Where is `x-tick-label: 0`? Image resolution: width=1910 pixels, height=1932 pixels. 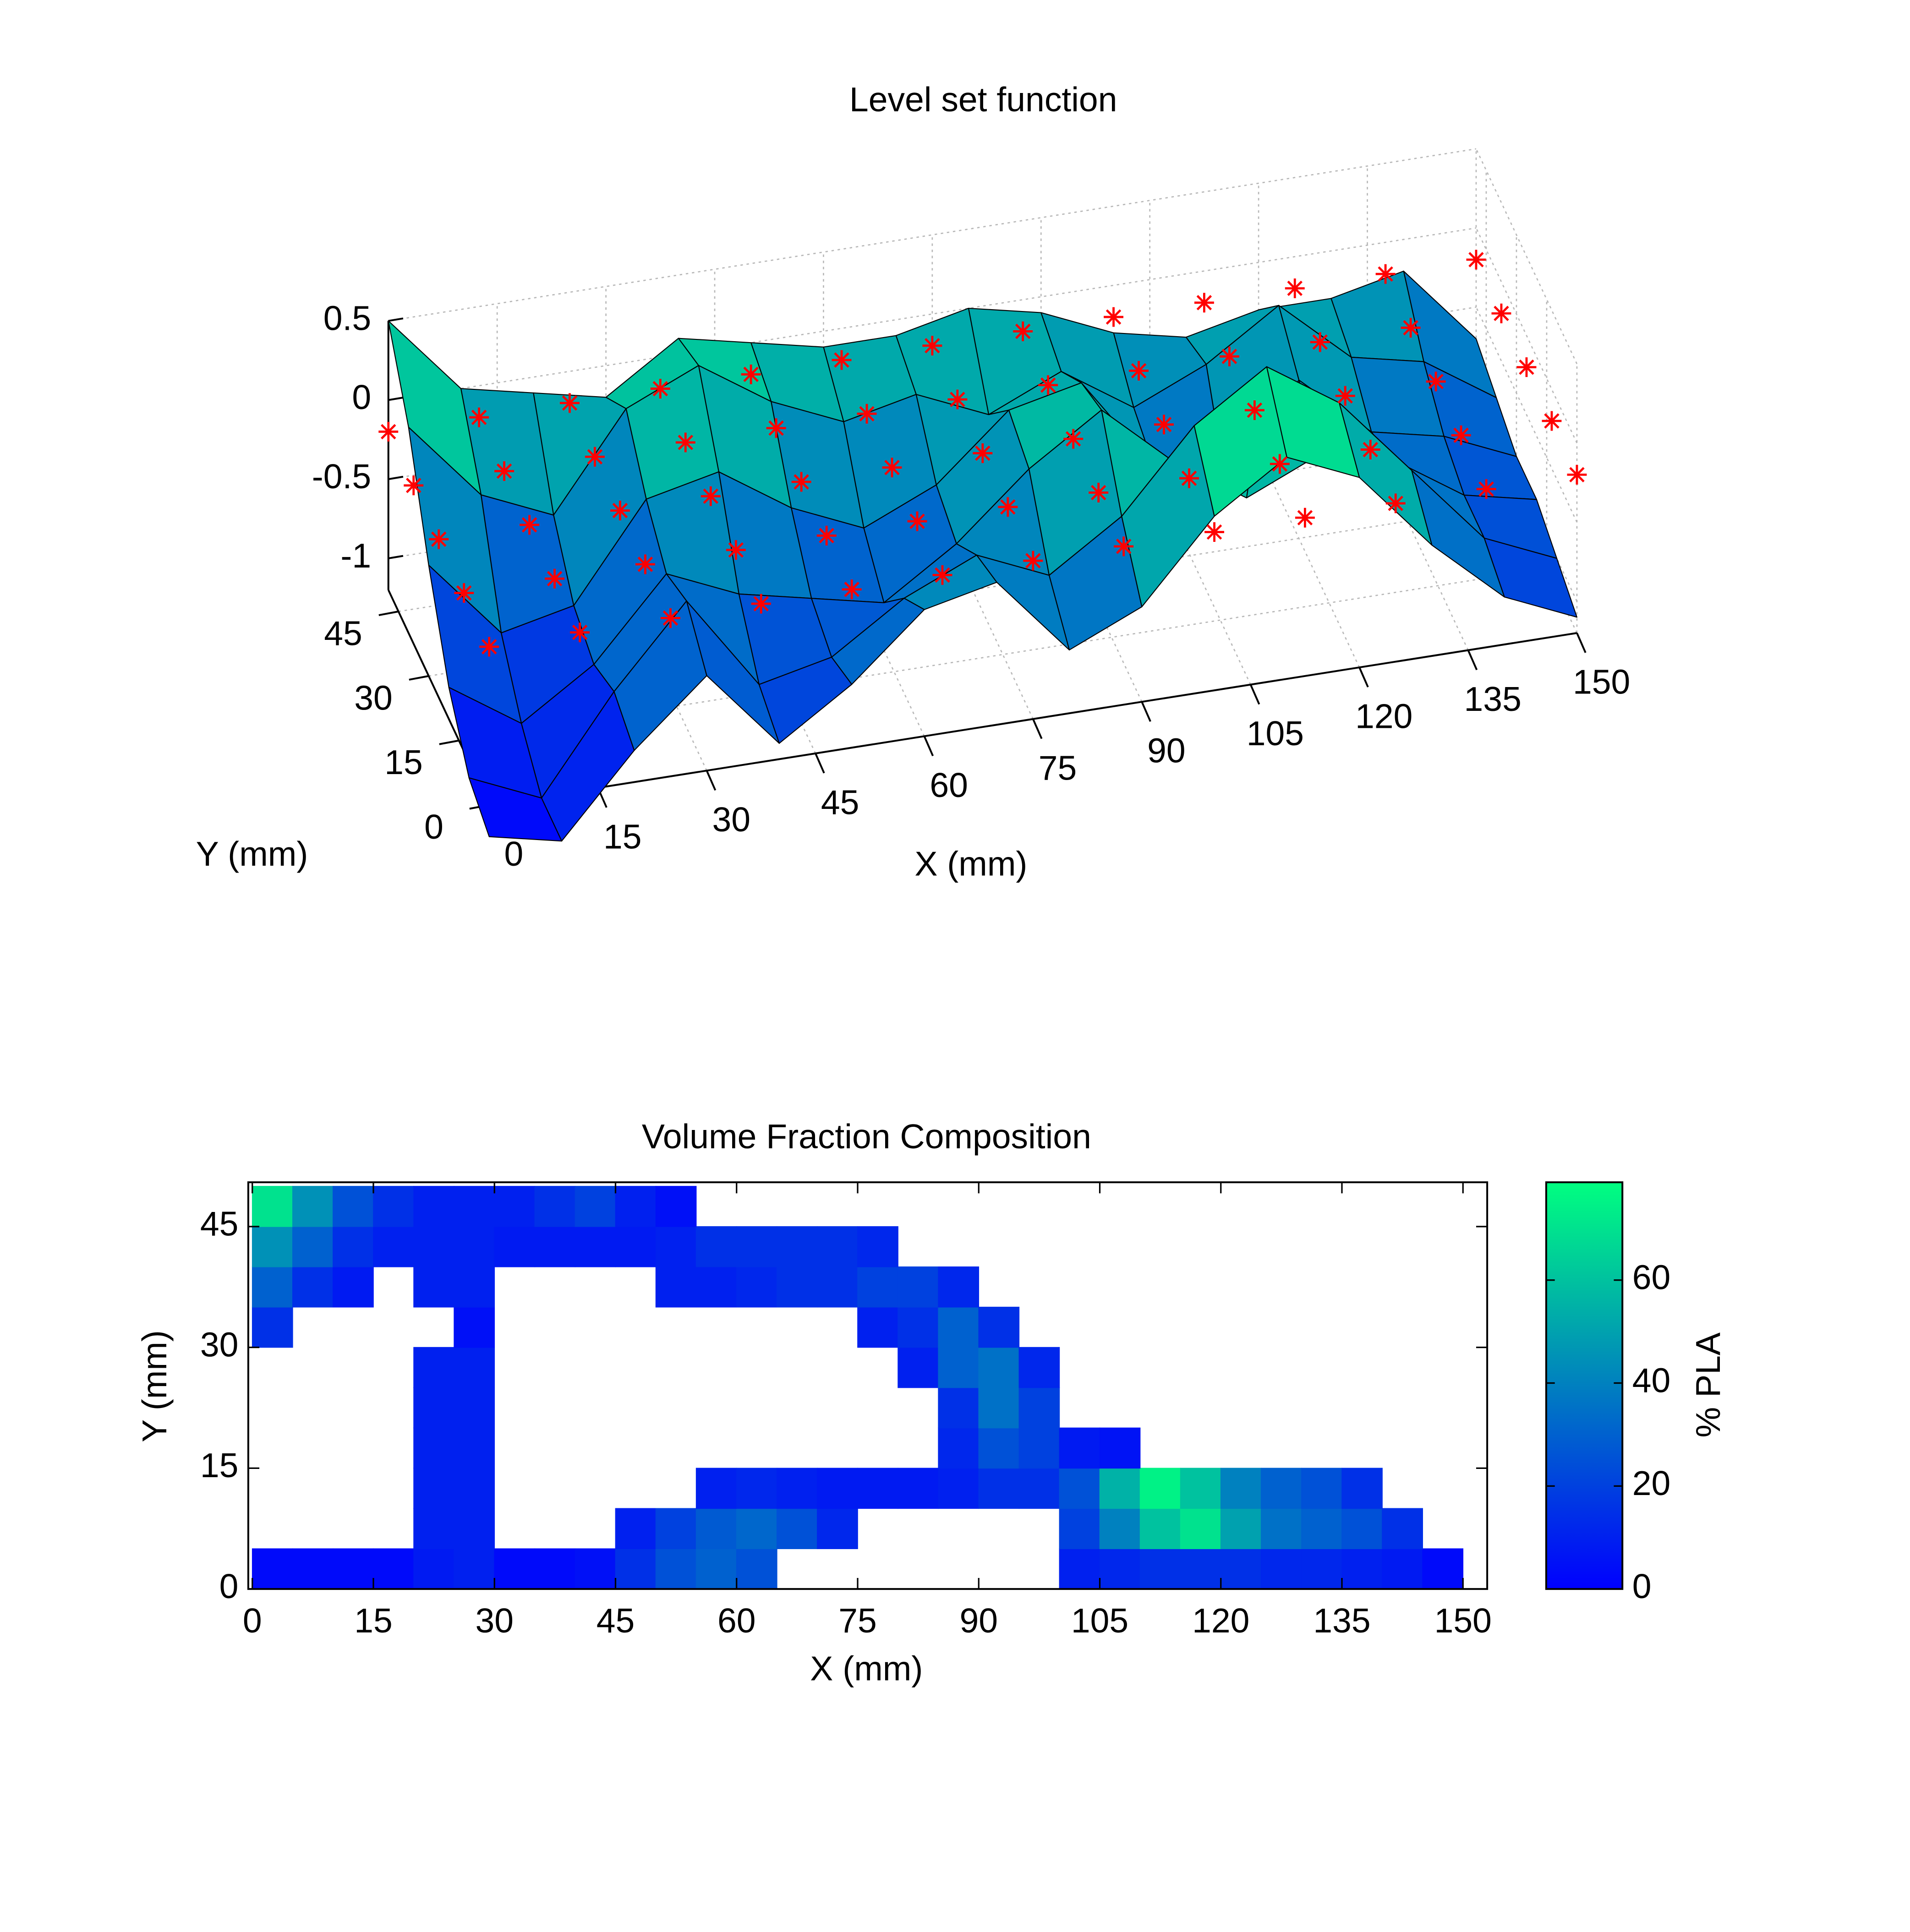 x-tick-label: 0 is located at coordinates (252, 1621).